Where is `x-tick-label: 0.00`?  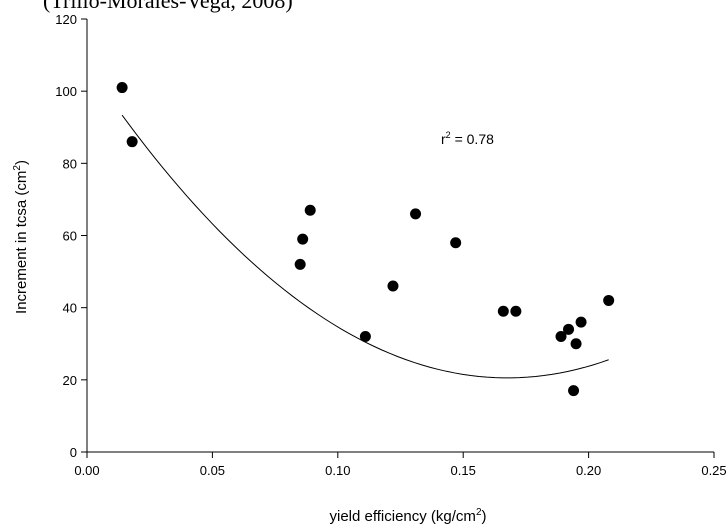 x-tick-label: 0.00 is located at coordinates (86, 470).